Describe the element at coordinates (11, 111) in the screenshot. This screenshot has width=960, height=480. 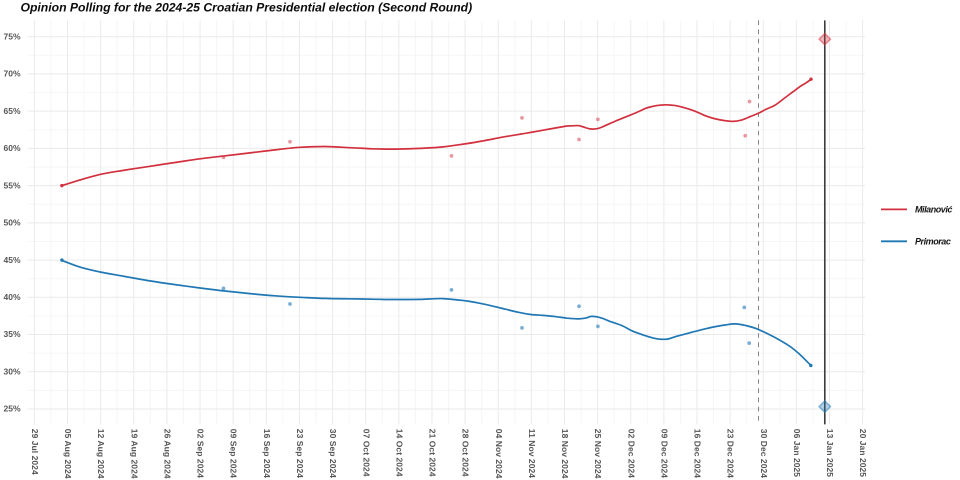
I see `svg-text: 65%` at that location.